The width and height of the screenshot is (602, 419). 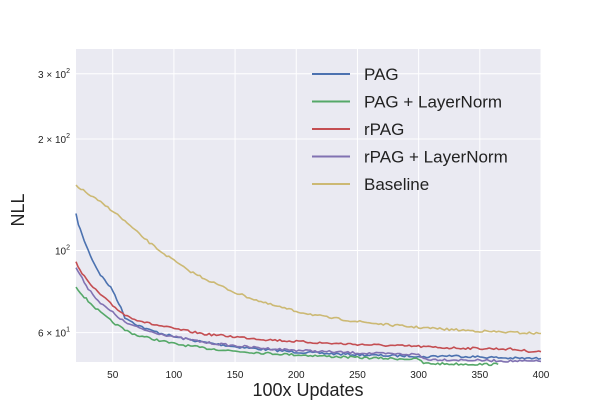 What do you see at coordinates (18, 209) in the screenshot?
I see `y-axis-title: NLL` at bounding box center [18, 209].